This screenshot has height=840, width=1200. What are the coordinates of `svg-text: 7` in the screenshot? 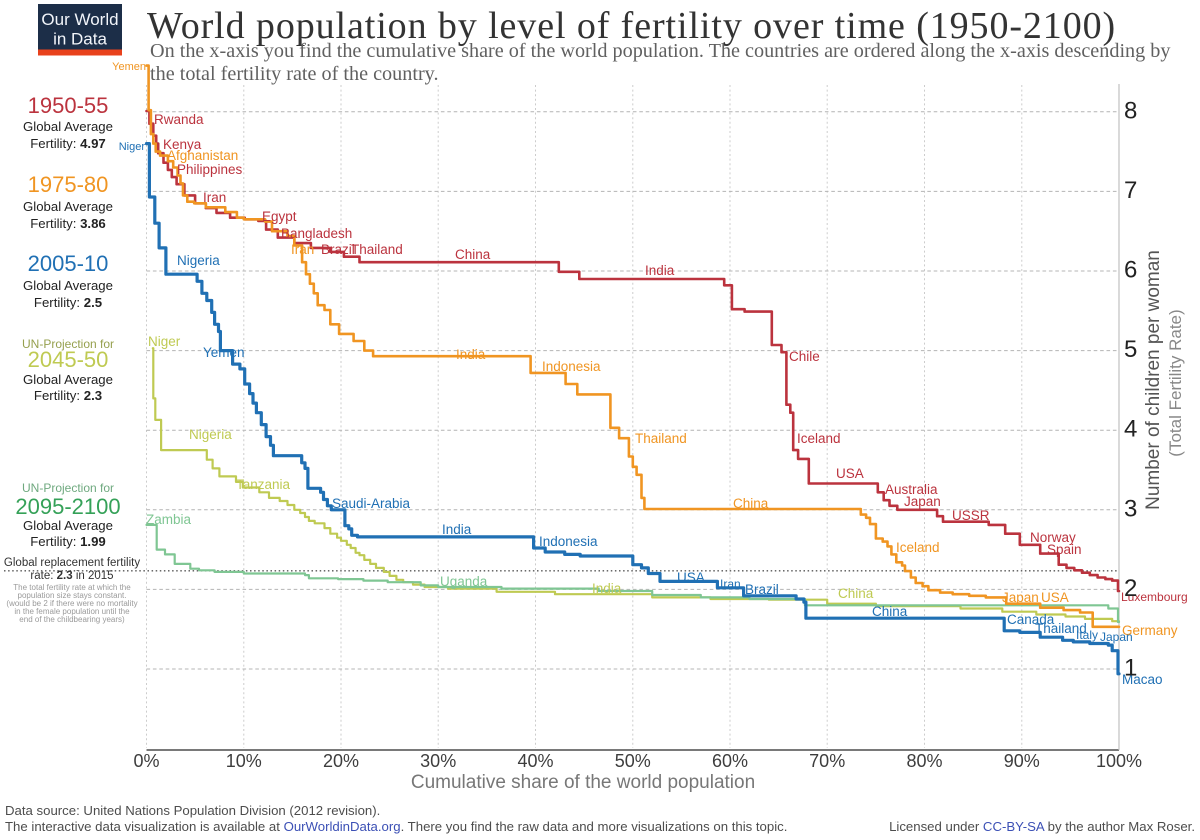 It's located at (1130, 190).